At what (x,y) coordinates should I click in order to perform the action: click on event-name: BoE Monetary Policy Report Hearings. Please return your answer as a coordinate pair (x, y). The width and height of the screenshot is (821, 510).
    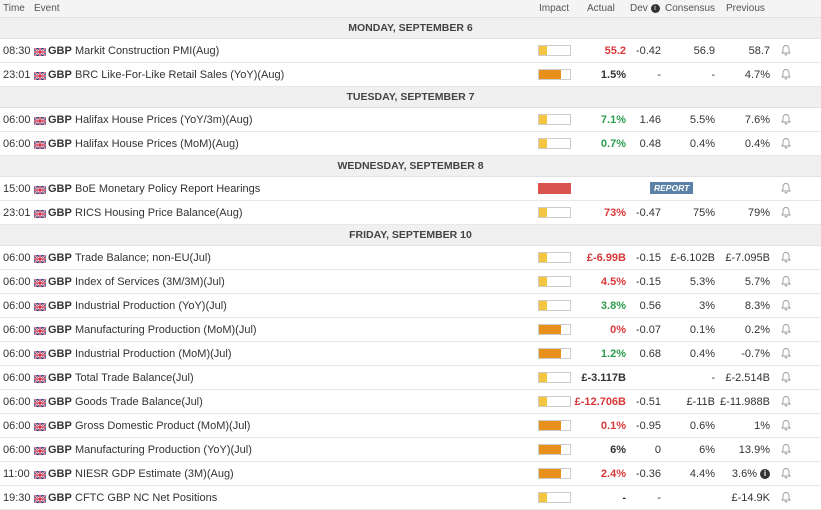
    Looking at the image, I should click on (168, 189).